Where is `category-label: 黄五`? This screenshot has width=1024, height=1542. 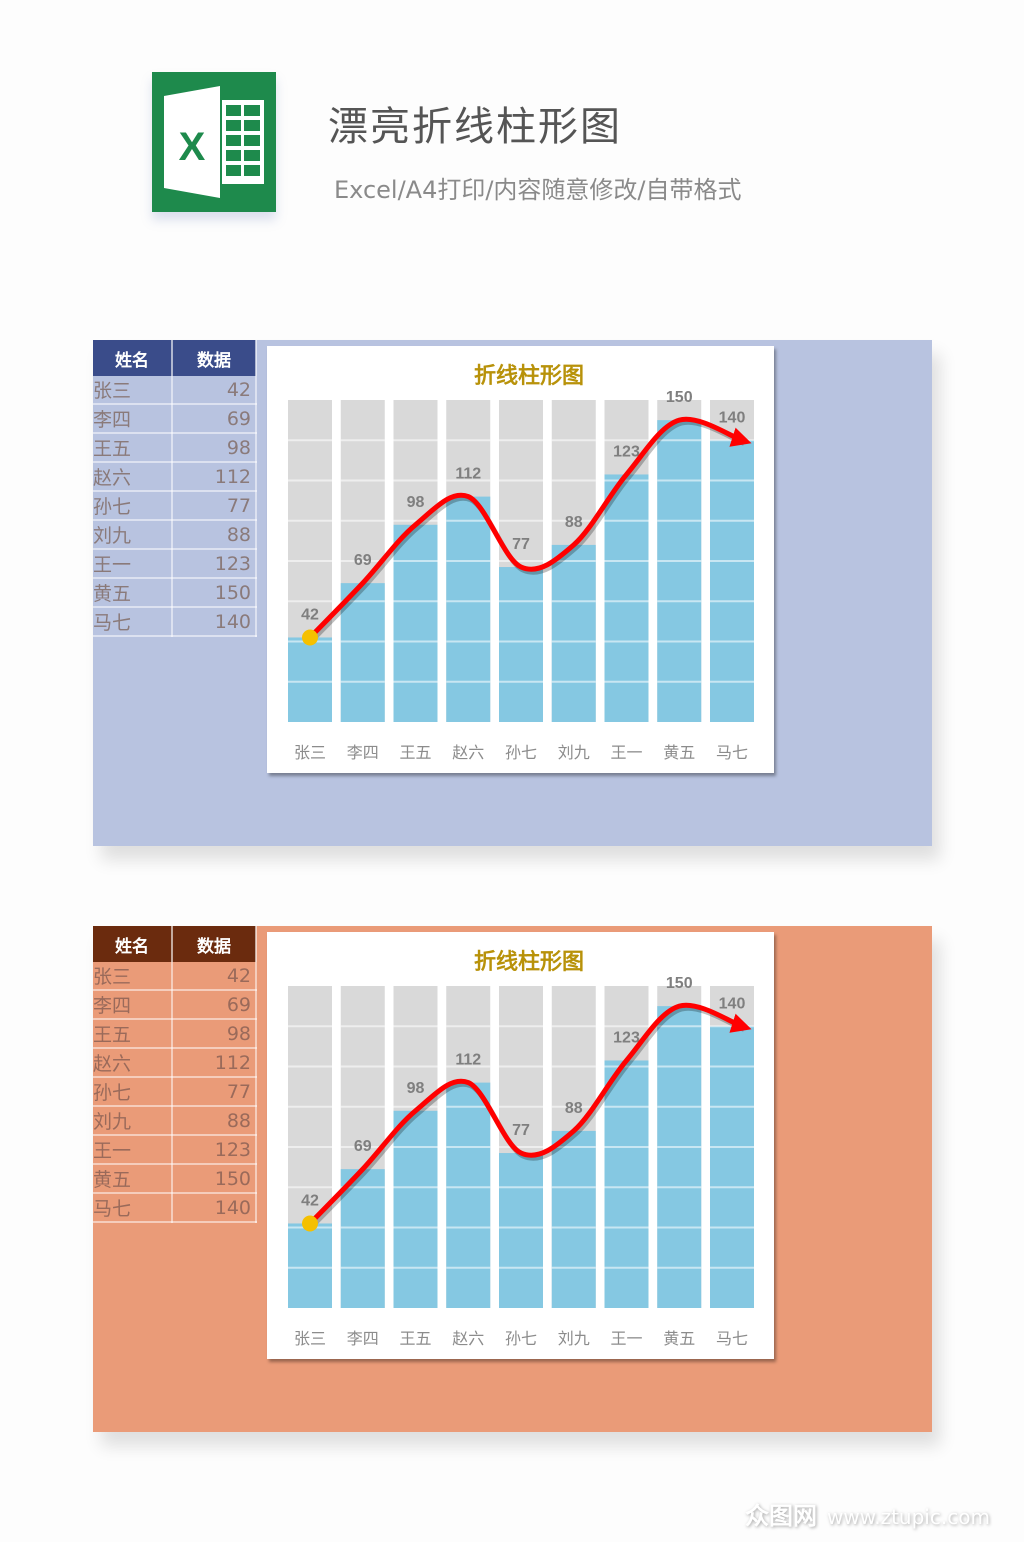
category-label: 黄五 is located at coordinates (679, 752).